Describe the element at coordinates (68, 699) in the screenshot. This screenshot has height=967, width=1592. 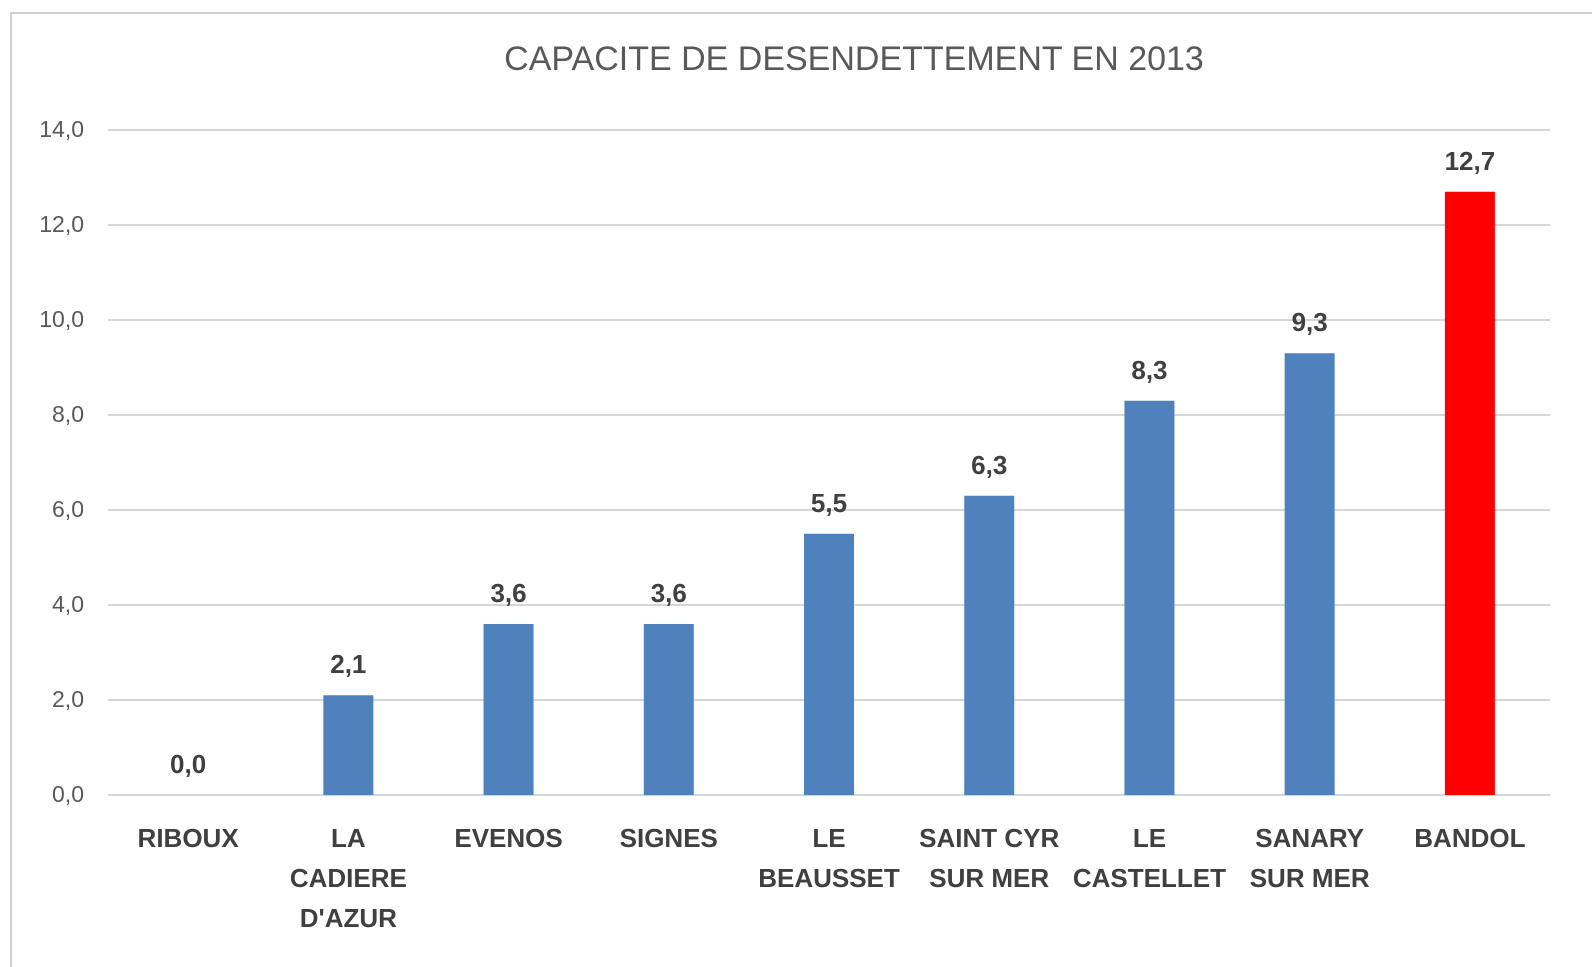
I see `y-tick-label: 2,0` at that location.